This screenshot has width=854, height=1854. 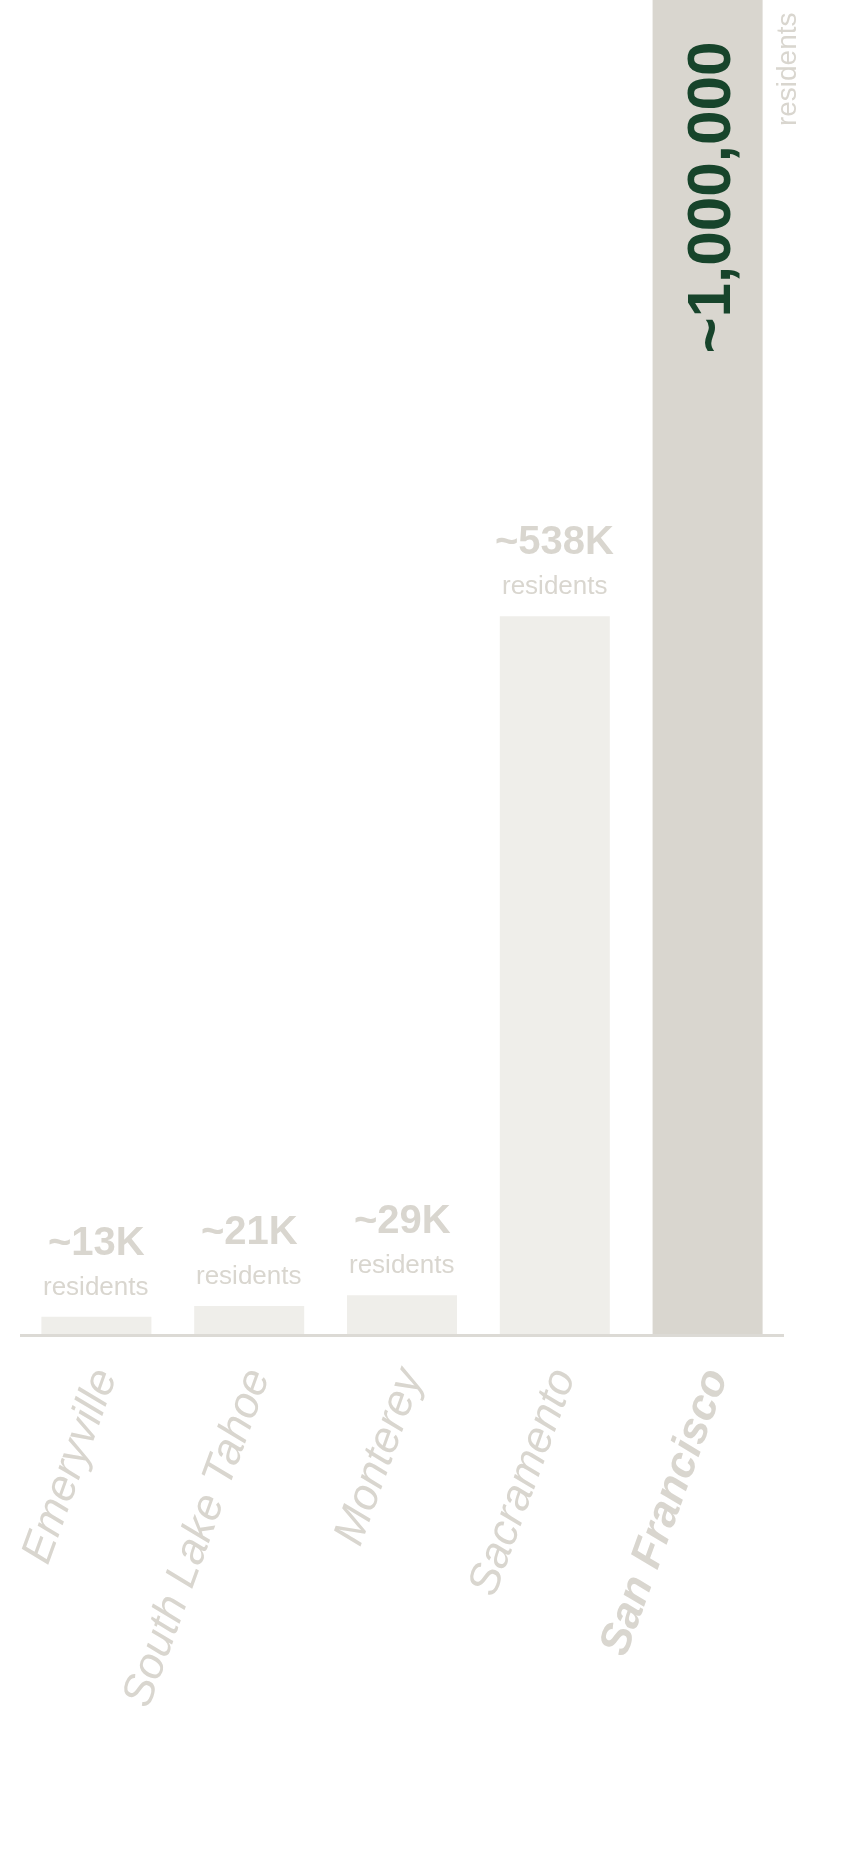 What do you see at coordinates (708, 197) in the screenshot?
I see `data-label: ~1,000,000` at bounding box center [708, 197].